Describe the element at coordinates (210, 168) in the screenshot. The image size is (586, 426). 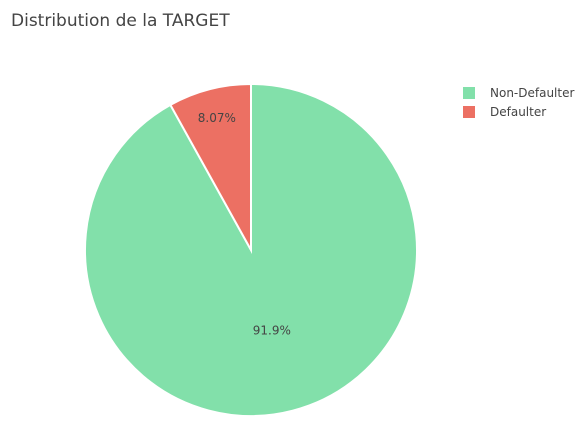
I see `pie-slice-defaulter` at that location.